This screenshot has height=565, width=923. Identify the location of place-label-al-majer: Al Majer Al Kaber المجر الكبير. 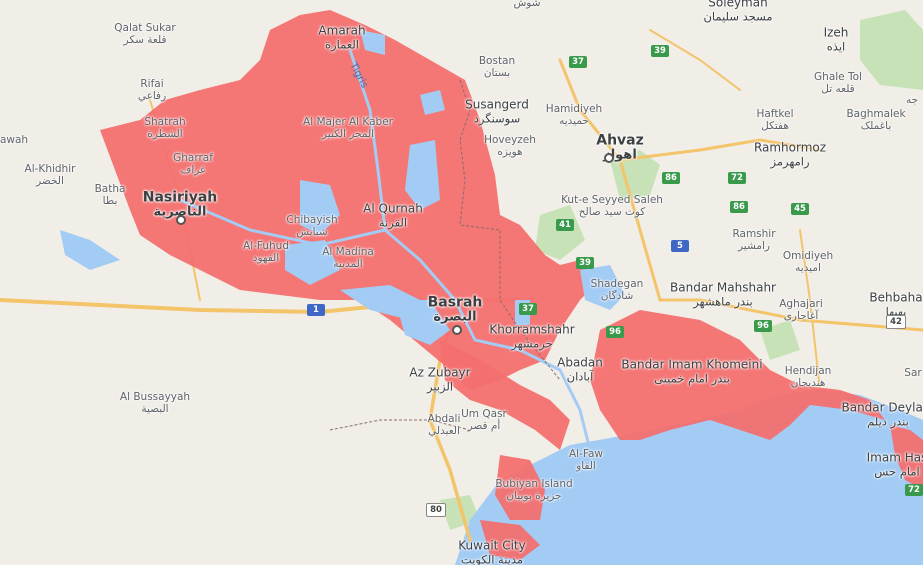
(348, 128).